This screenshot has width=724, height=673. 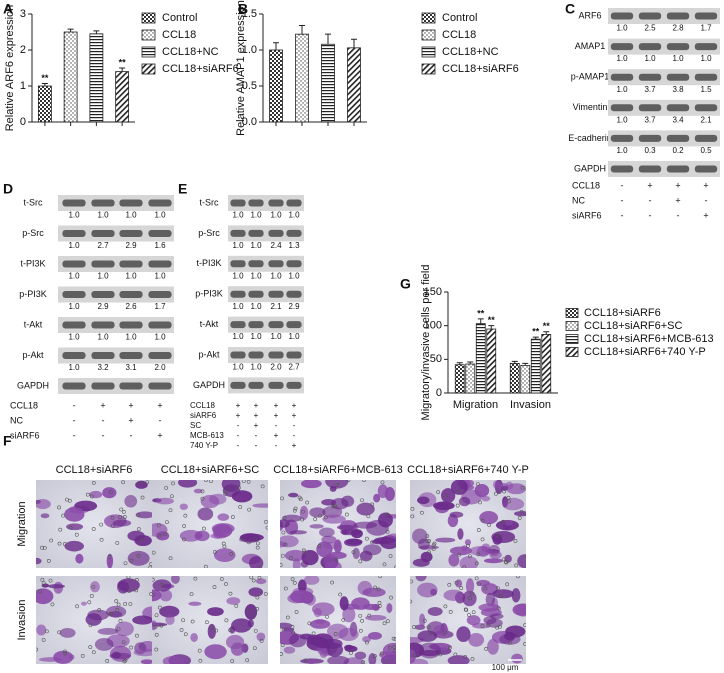 I want to click on band-label: E-cadherin, so click(x=590, y=138).